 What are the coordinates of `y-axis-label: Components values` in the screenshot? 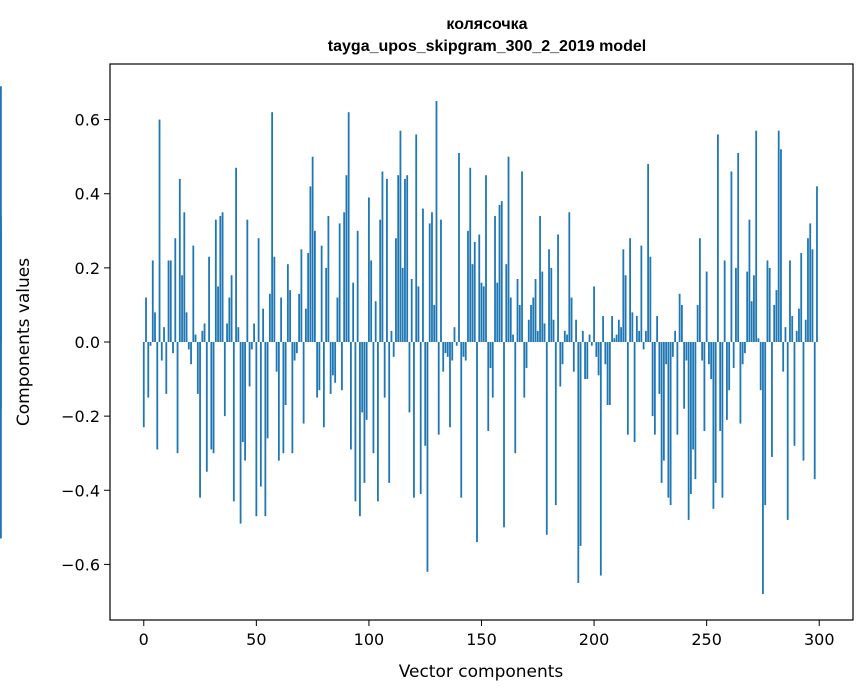 It's located at (24, 342).